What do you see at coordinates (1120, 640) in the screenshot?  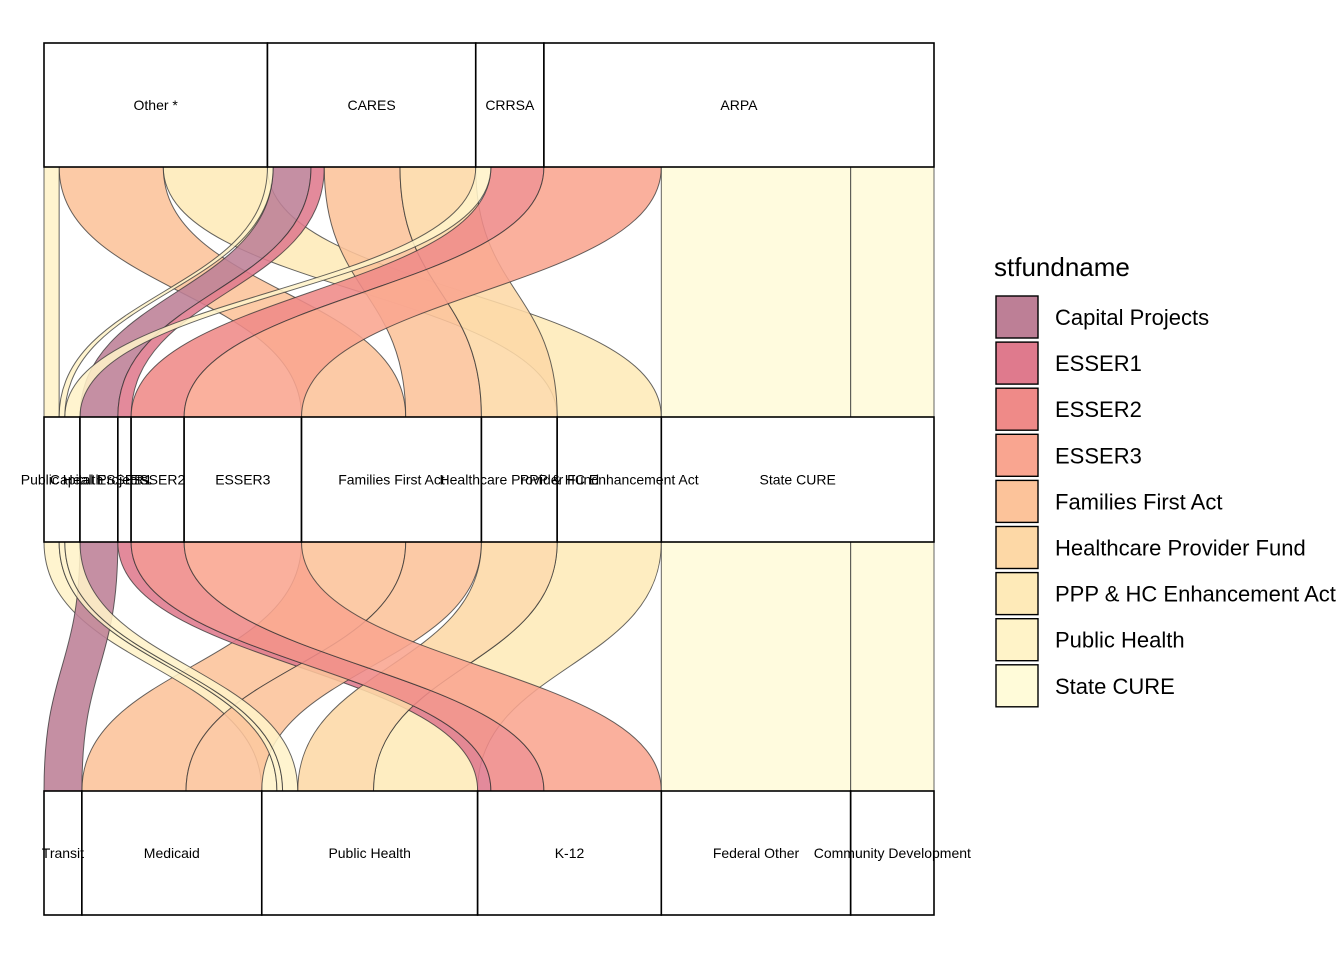 I see `legend-label-public-health: Public Health` at bounding box center [1120, 640].